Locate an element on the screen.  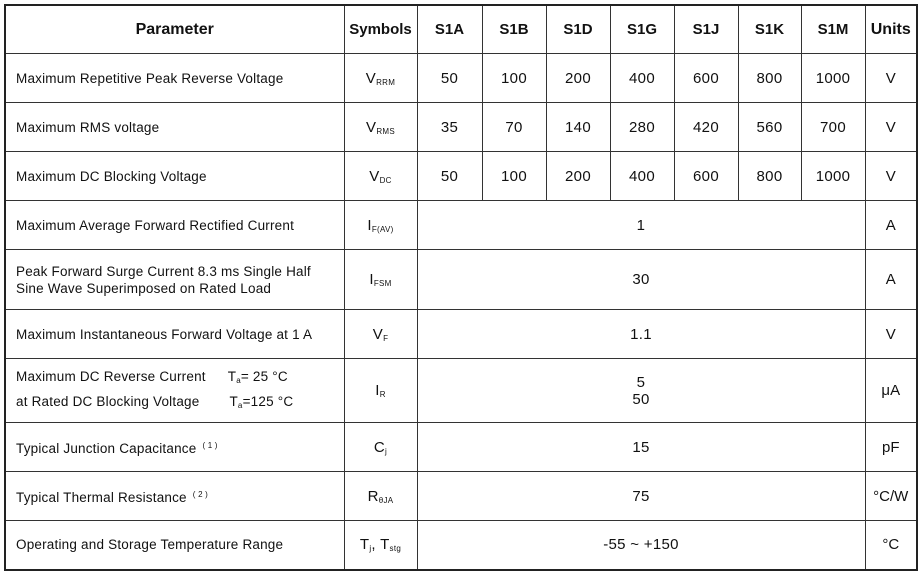
condition: Ta= 25 °C is located at coordinates (258, 378).